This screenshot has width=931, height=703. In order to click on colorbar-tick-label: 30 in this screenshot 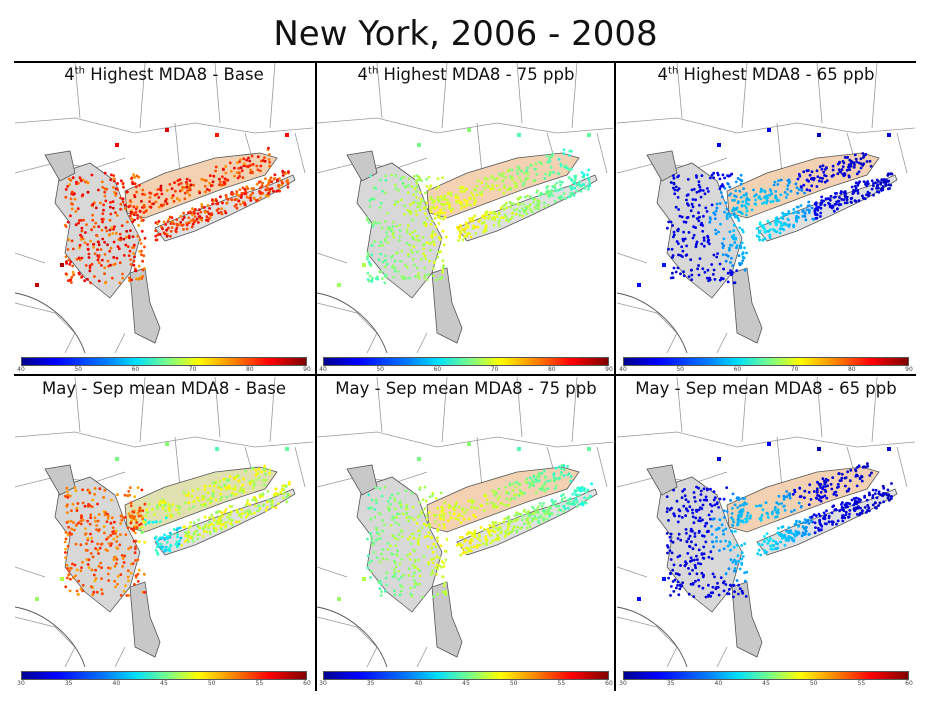, I will do `click(323, 683)`.